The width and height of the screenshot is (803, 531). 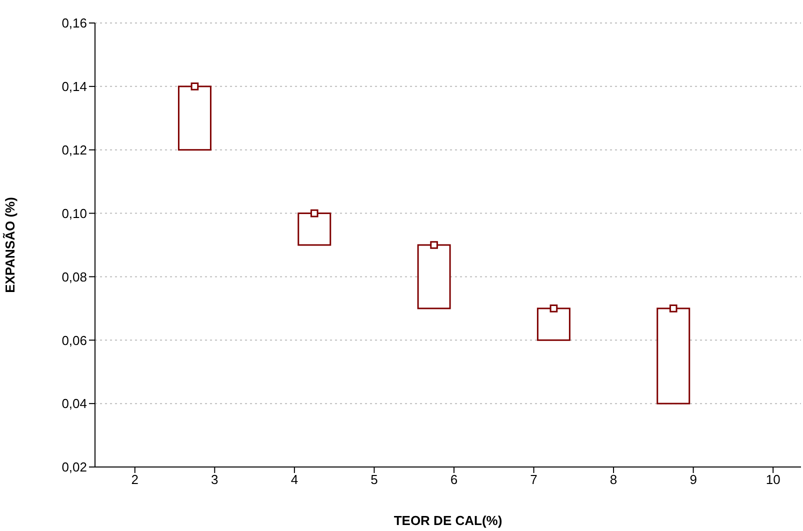 What do you see at coordinates (74, 340) in the screenshot?
I see `y-tick-label: 0,06` at bounding box center [74, 340].